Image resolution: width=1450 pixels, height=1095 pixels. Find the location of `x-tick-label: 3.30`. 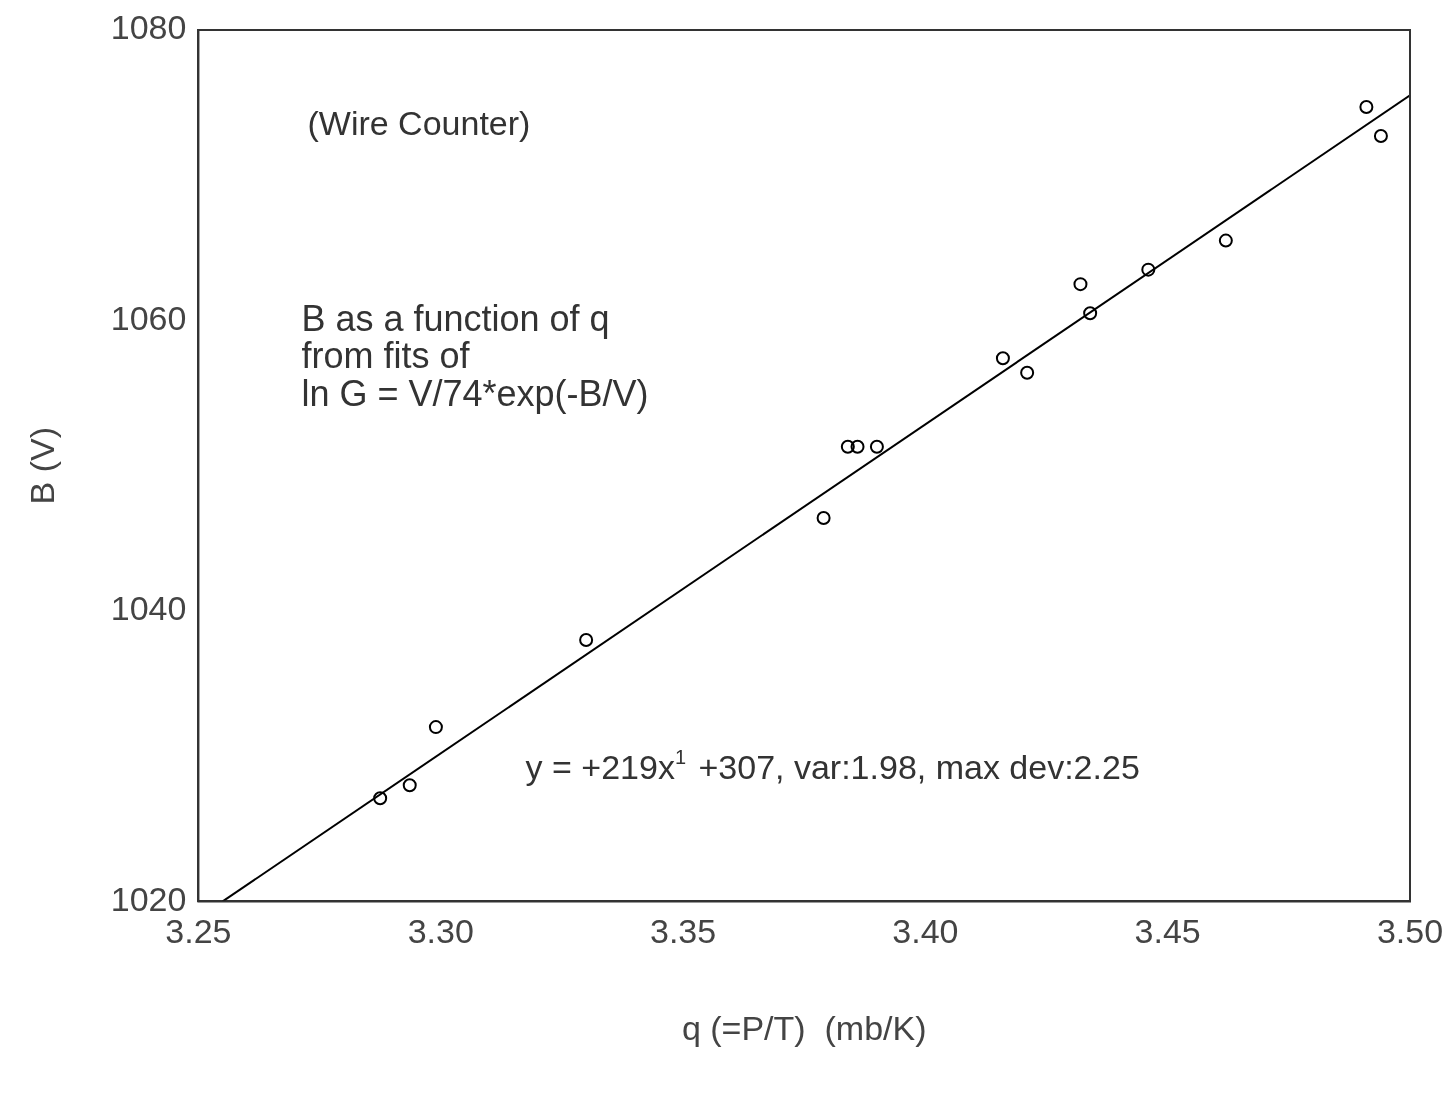

x-tick-label: 3.30 is located at coordinates (440, 931).